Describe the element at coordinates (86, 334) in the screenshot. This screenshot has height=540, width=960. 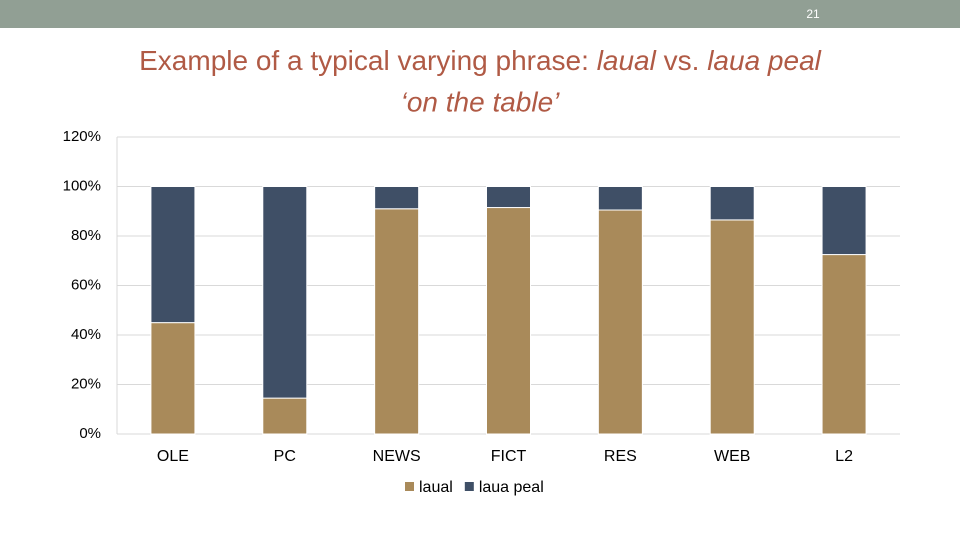
I see `y-tick-label: 40%` at that location.